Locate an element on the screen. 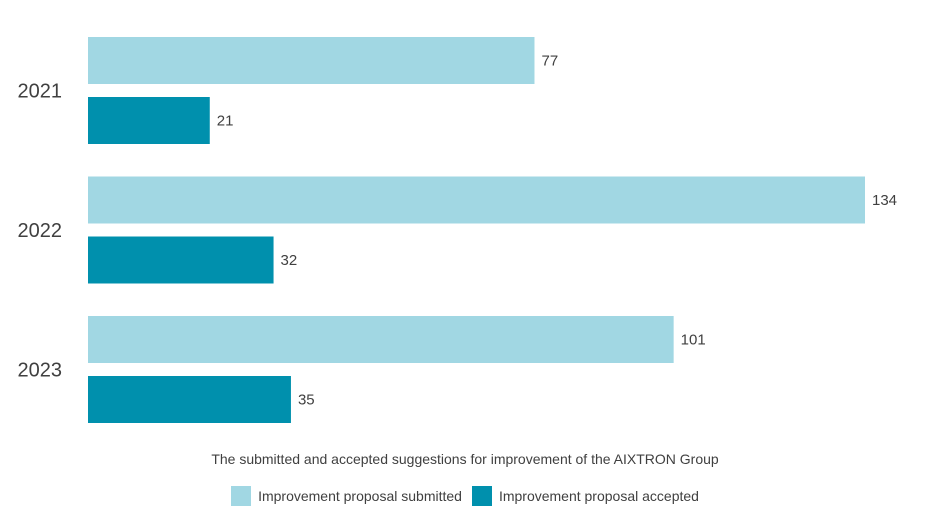 This screenshot has height=521, width=930. legend-label-accepted: Improvement proposal accepted is located at coordinates (598, 496).